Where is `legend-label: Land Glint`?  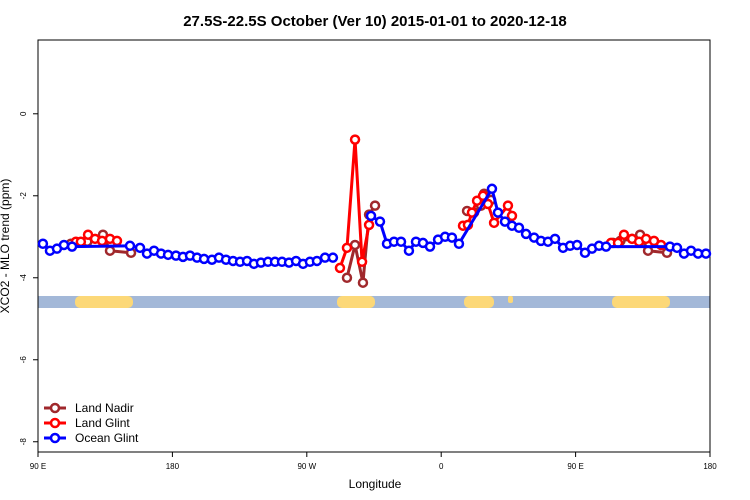
legend-label: Land Glint is located at coordinates (102, 423).